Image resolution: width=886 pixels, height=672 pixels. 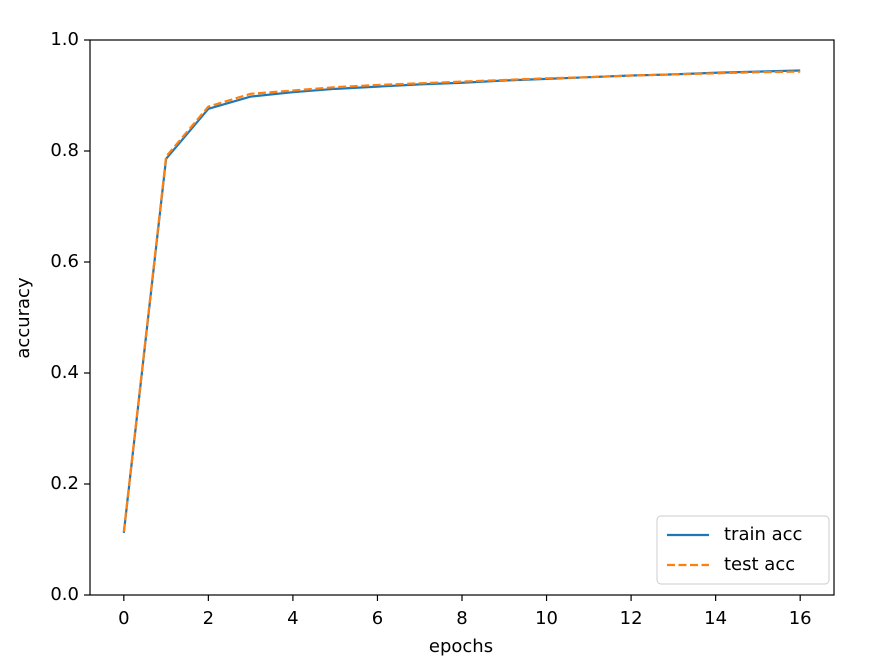 What do you see at coordinates (292, 618) in the screenshot?
I see `x-tick-label: 4` at bounding box center [292, 618].